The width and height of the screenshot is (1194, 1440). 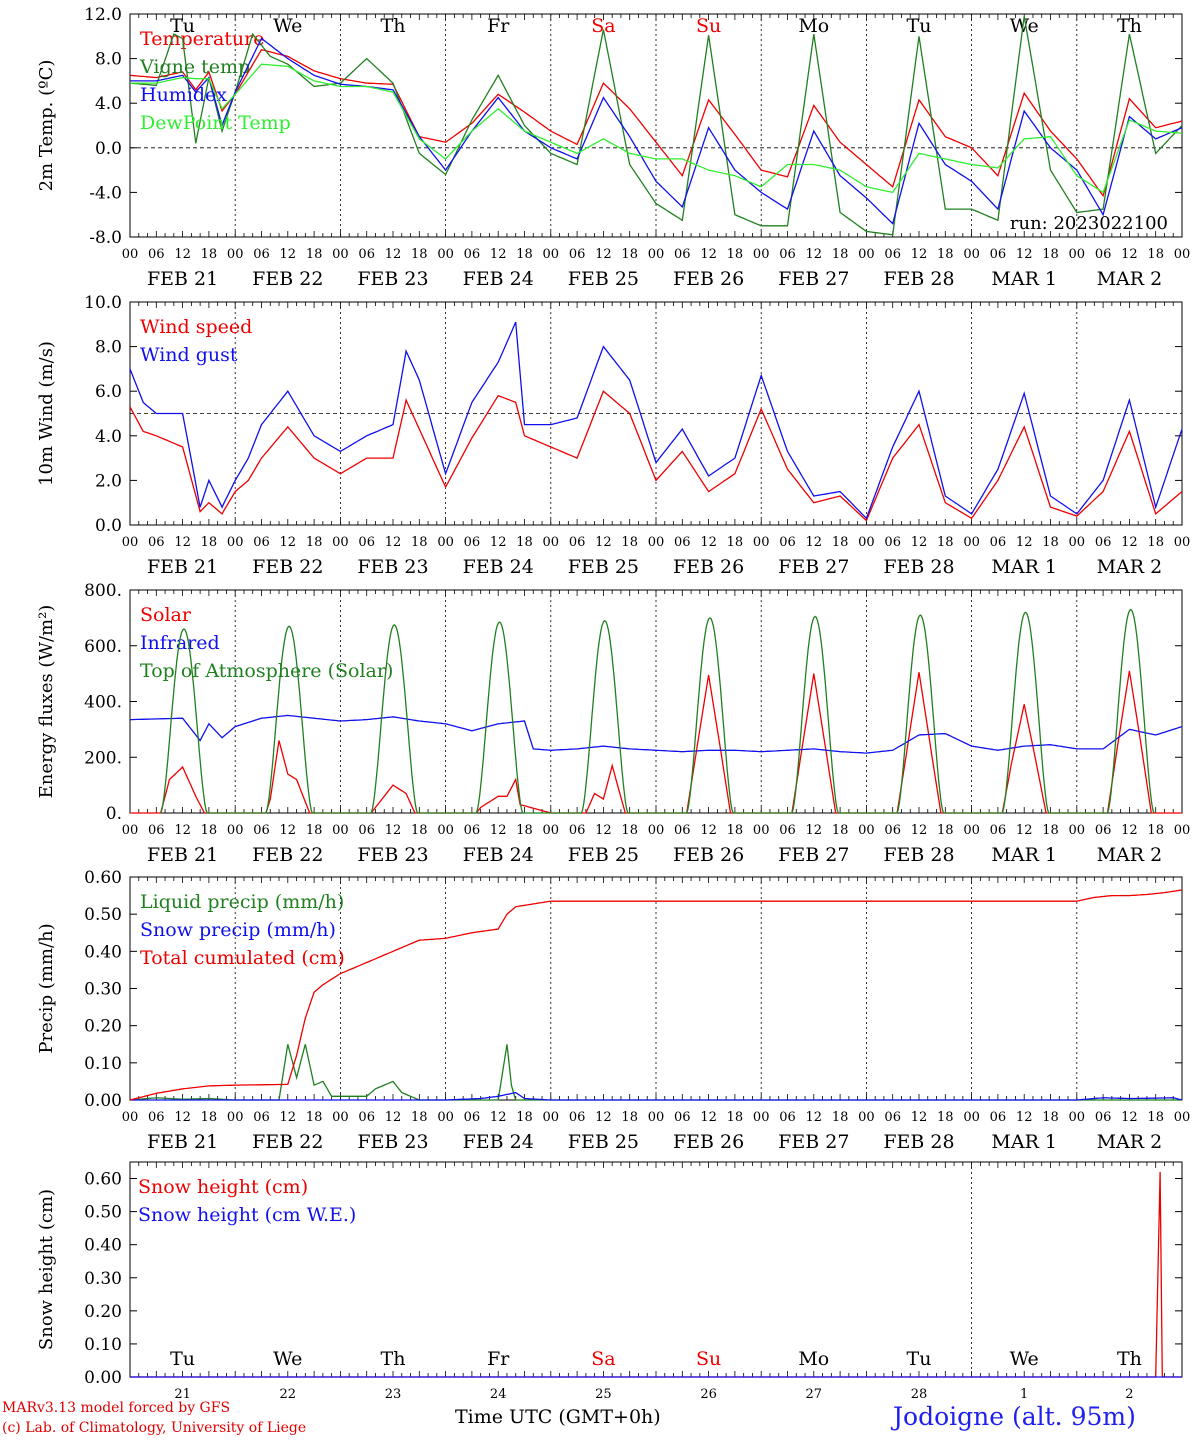 I want to click on legend-wind-gust: Wind gust, so click(x=189, y=355).